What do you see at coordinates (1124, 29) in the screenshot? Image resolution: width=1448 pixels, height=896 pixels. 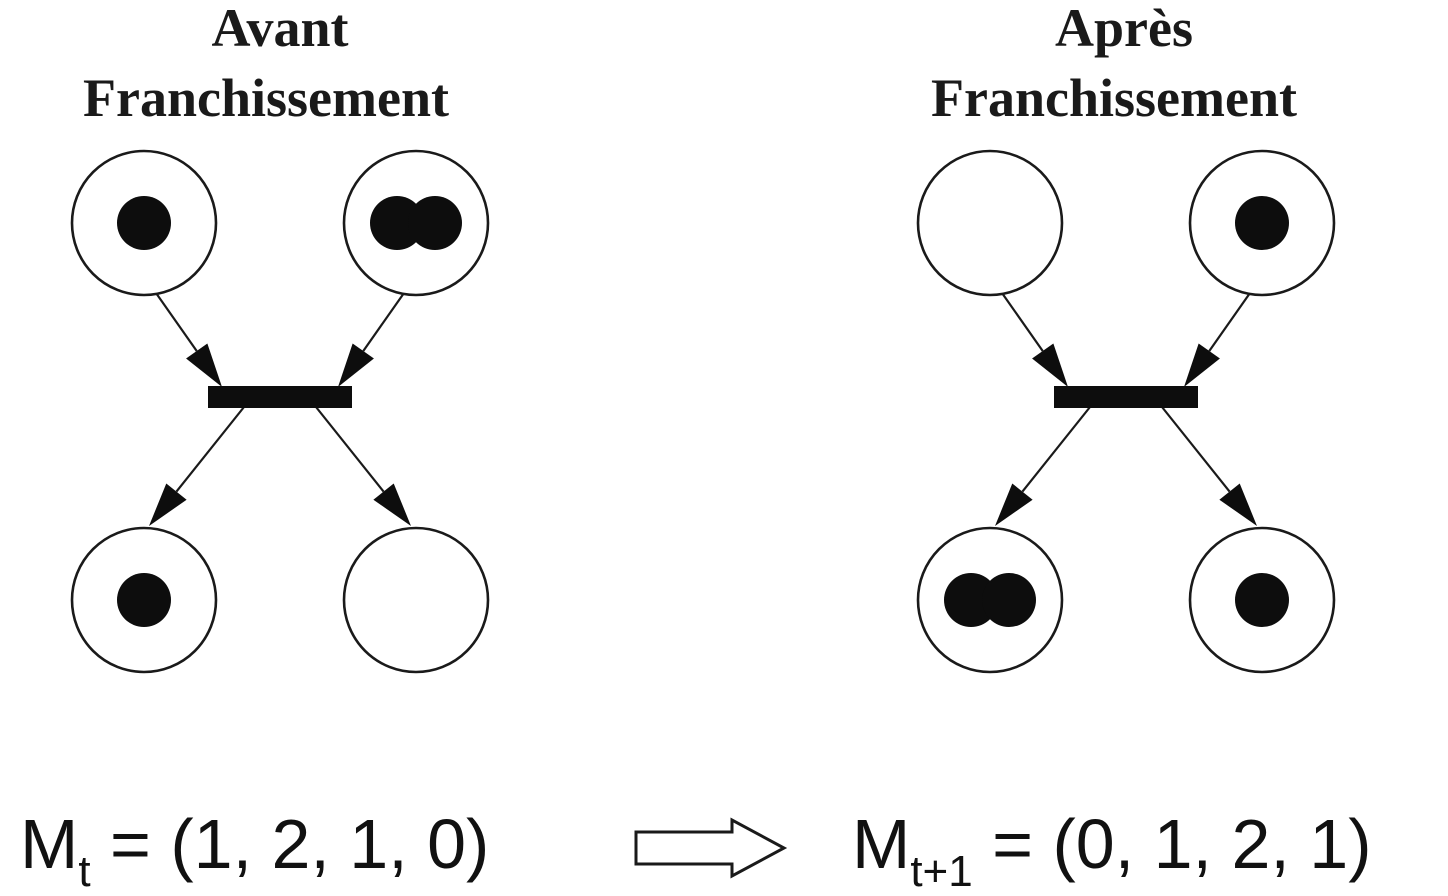 I see `after-title-line1: Après` at bounding box center [1124, 29].